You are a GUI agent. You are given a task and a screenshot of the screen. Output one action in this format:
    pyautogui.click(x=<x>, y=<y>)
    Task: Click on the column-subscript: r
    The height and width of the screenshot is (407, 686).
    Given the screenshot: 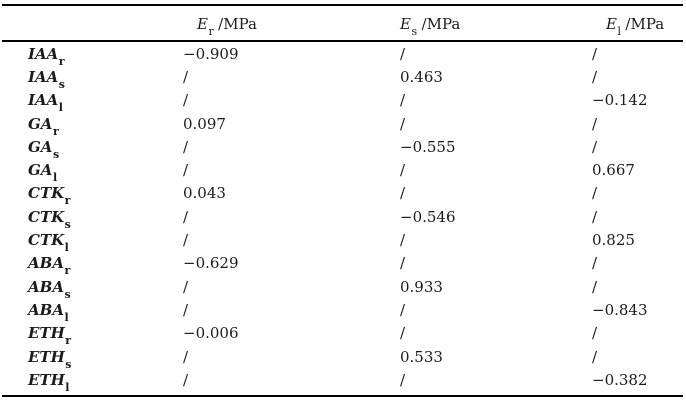 What is the action you would take?
    pyautogui.click(x=211, y=31)
    